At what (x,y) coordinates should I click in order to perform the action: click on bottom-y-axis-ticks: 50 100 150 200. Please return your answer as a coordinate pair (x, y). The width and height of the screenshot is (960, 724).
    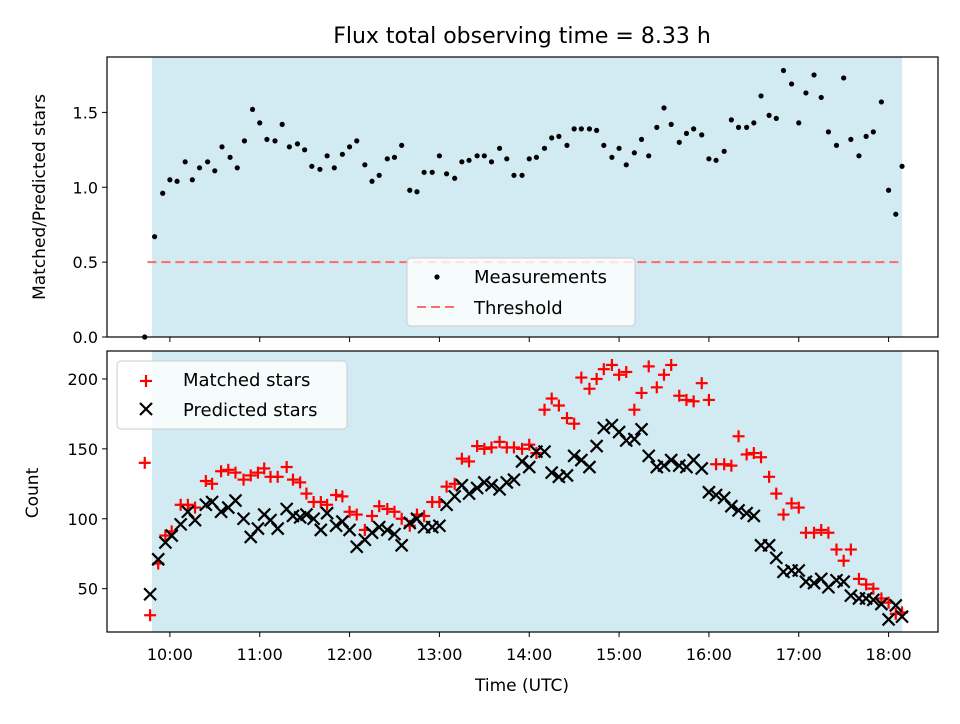
    Looking at the image, I should click on (87, 484).